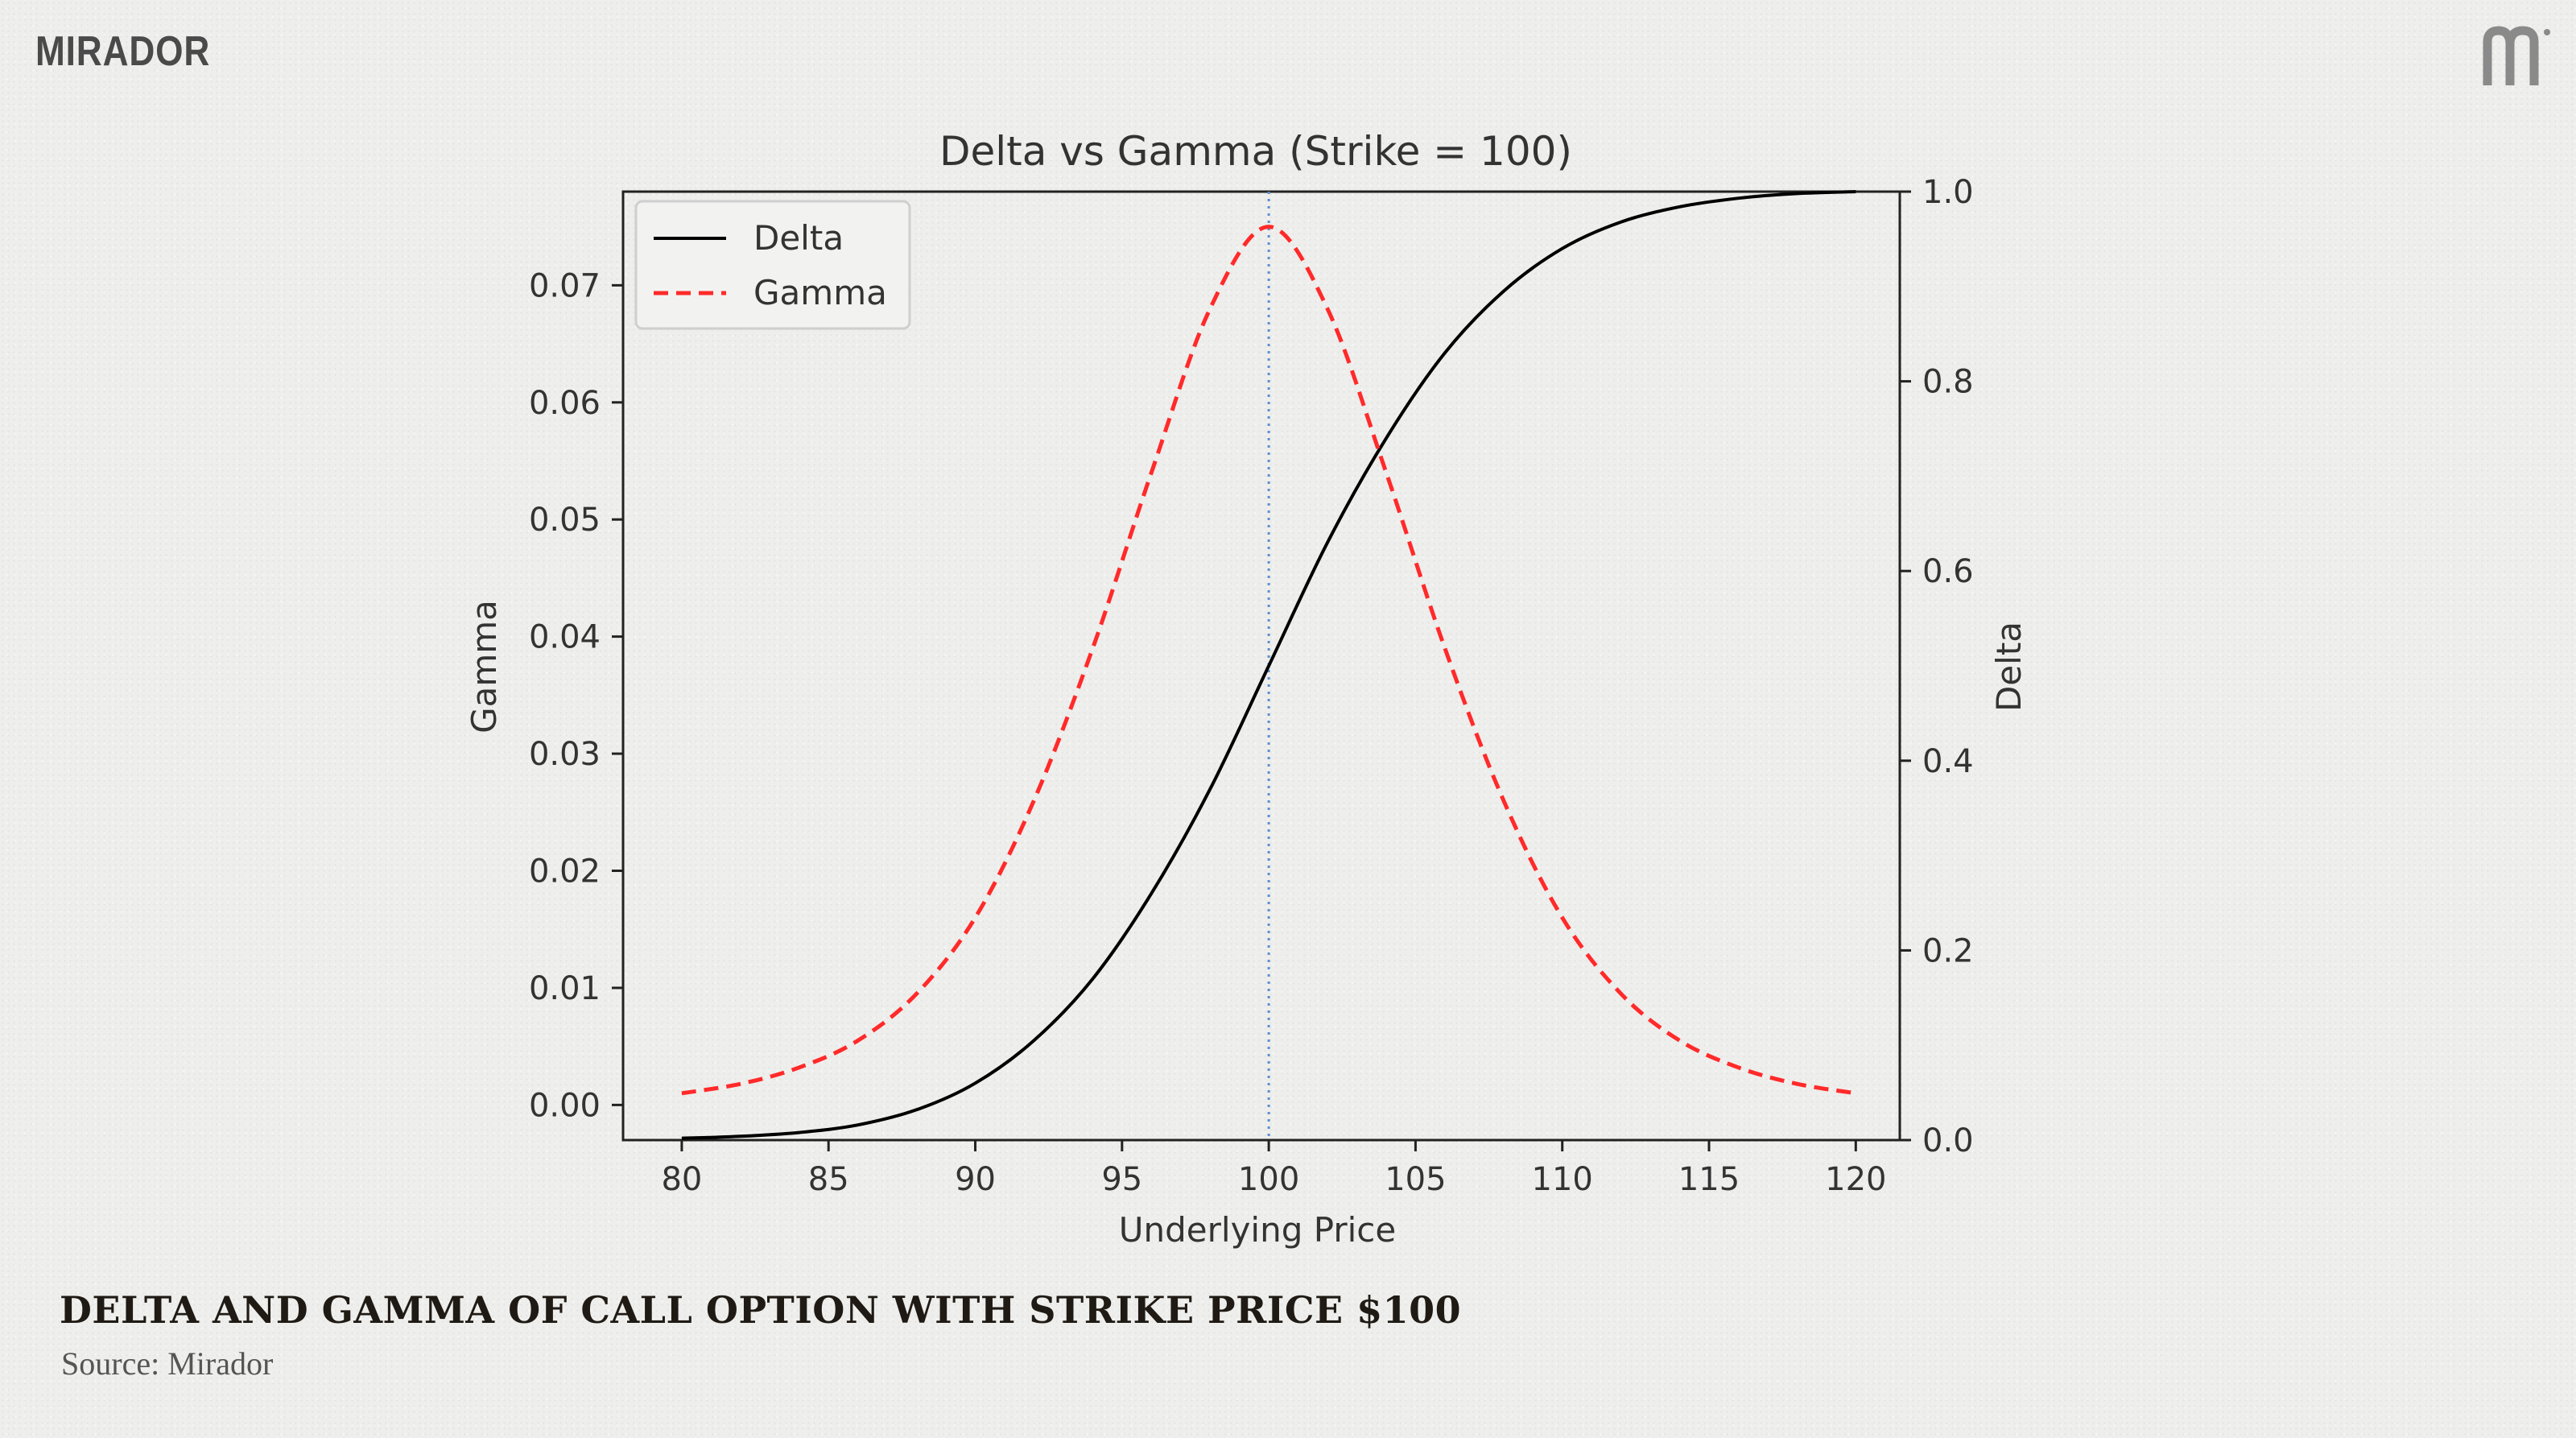 The height and width of the screenshot is (1438, 2576). Describe the element at coordinates (565, 1105) in the screenshot. I see `y-left-tick-label: 0.00` at that location.